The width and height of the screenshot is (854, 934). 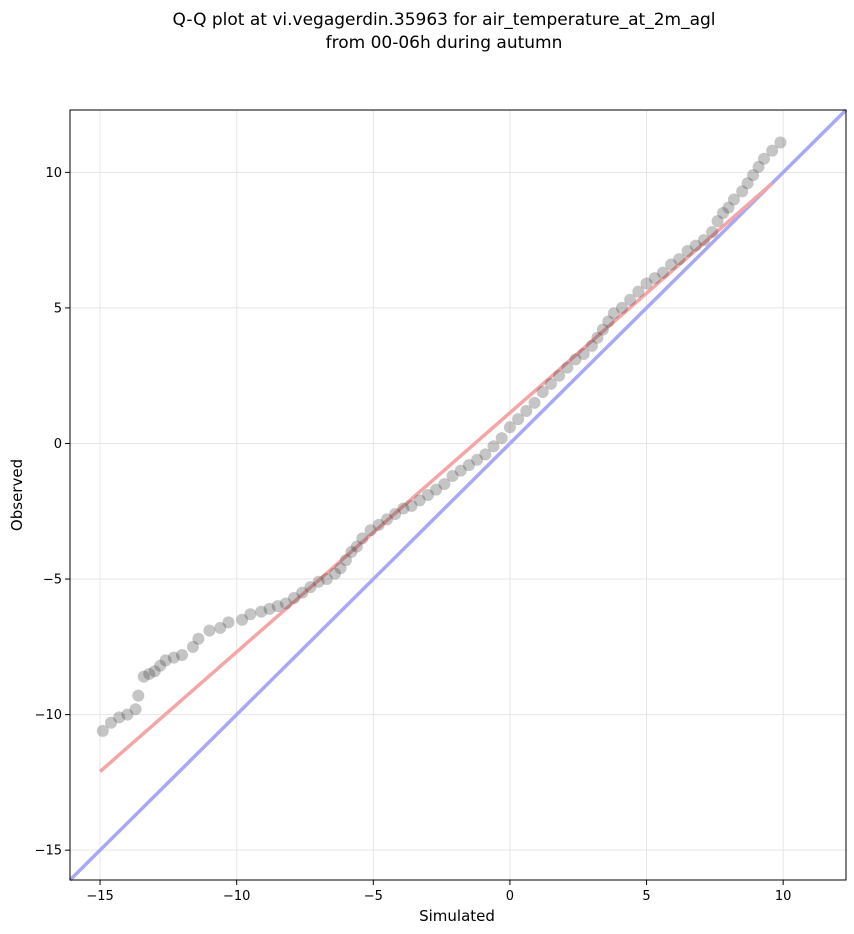 I want to click on x-tick-label: 0, so click(x=510, y=896).